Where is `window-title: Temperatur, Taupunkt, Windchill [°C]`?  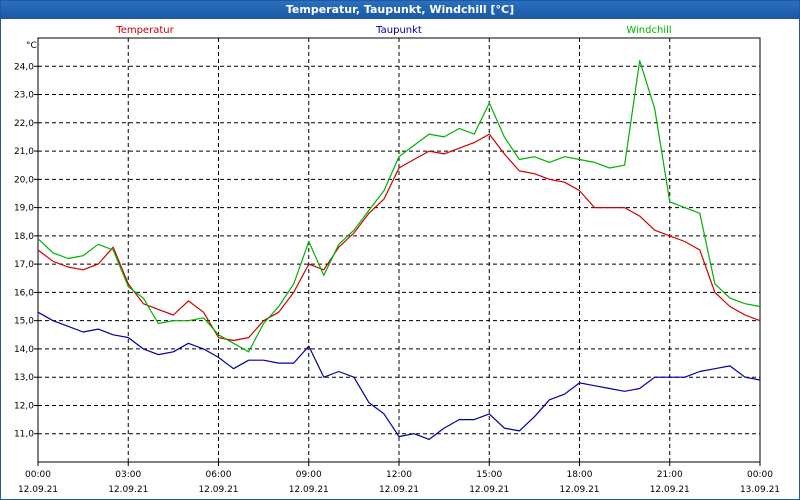
window-title: Temperatur, Taupunkt, Windchill [°C] is located at coordinates (400, 10).